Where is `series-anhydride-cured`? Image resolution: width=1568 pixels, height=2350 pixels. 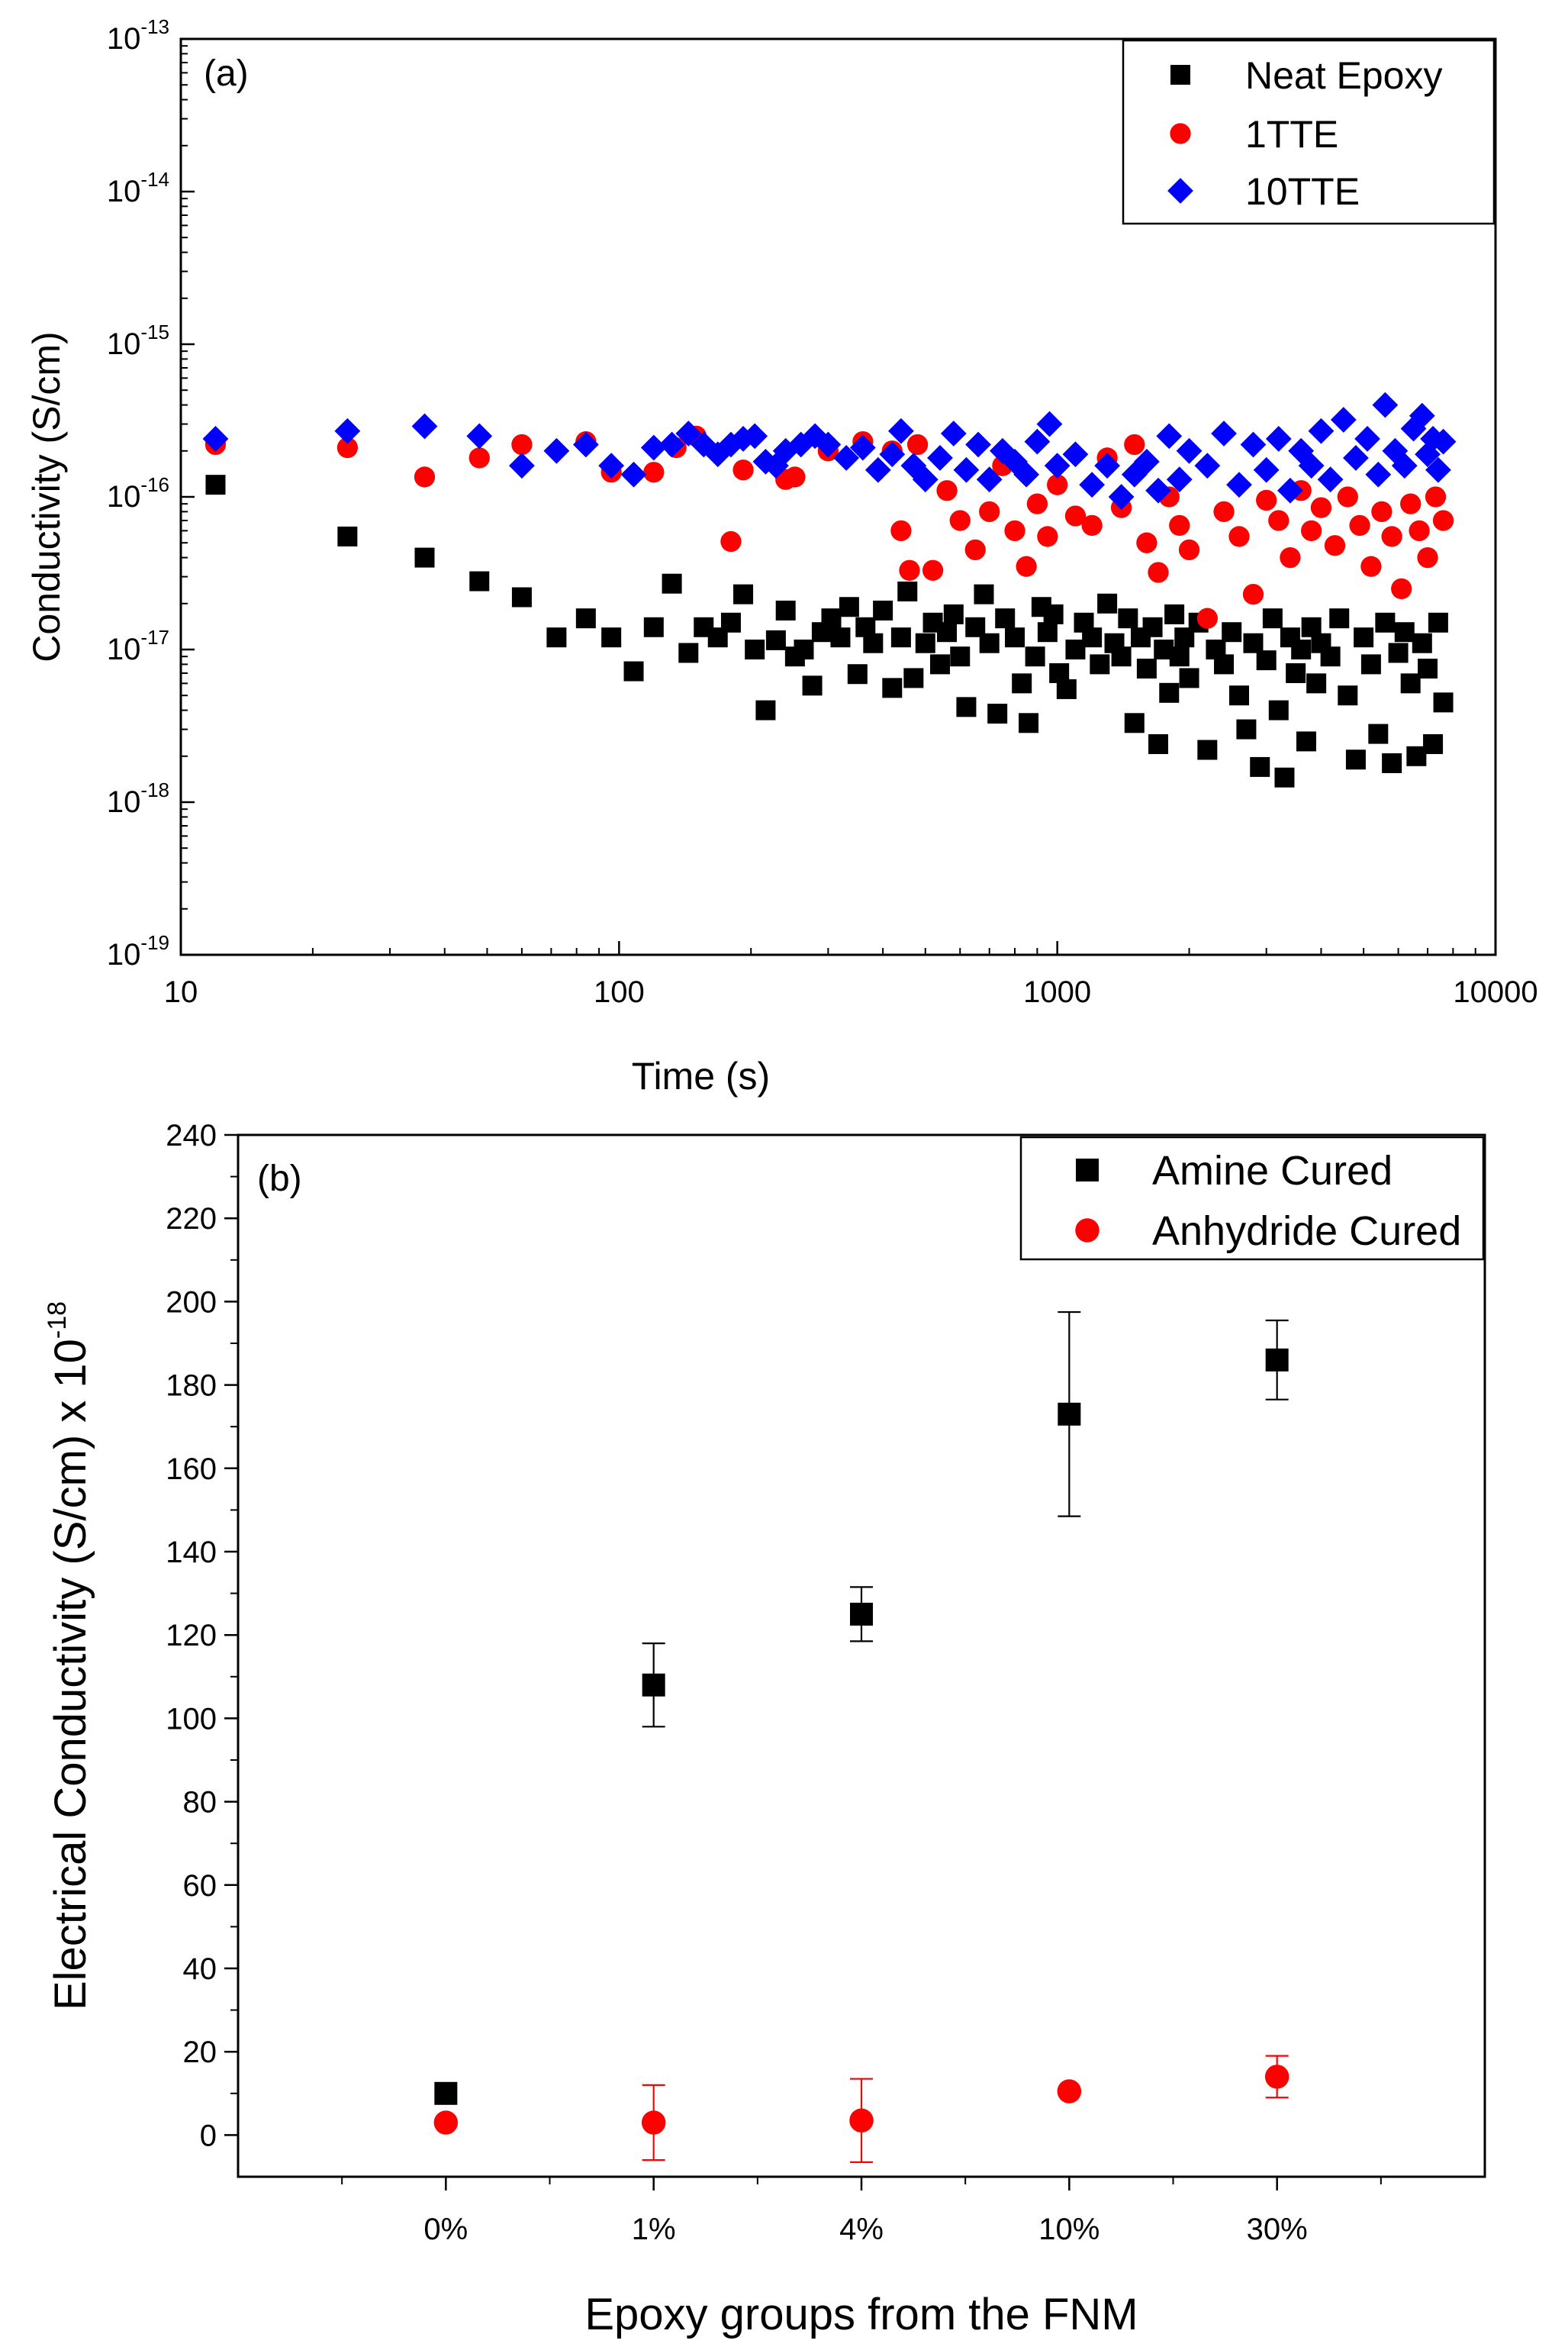
series-anhydride-cured is located at coordinates (861, 2109).